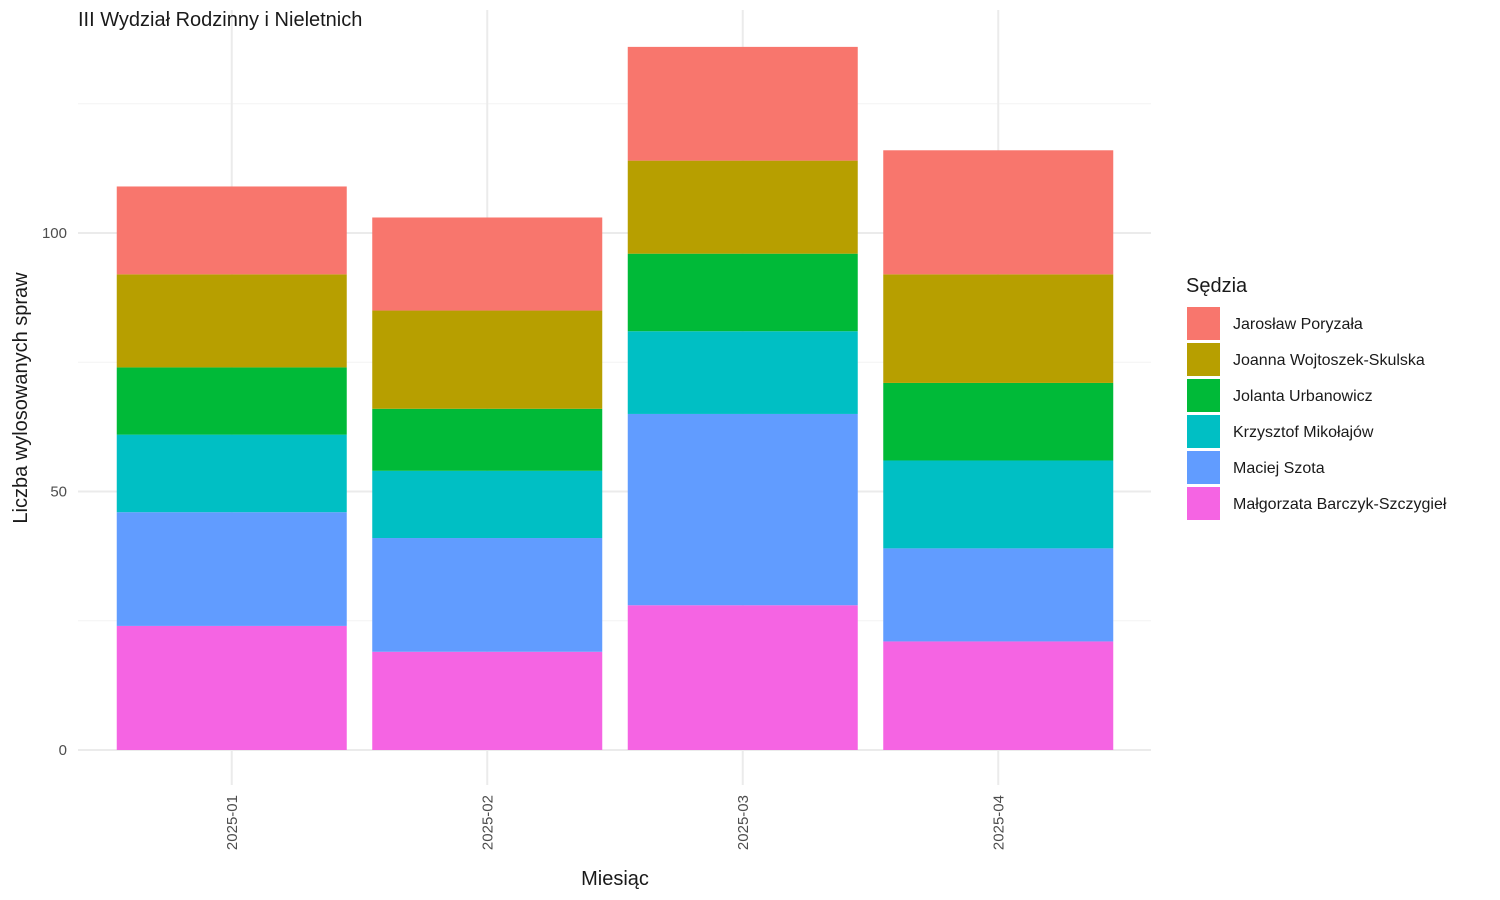 The height and width of the screenshot is (900, 1500). Describe the element at coordinates (232, 822) in the screenshot. I see `x-tick-label: 2025-01` at that location.